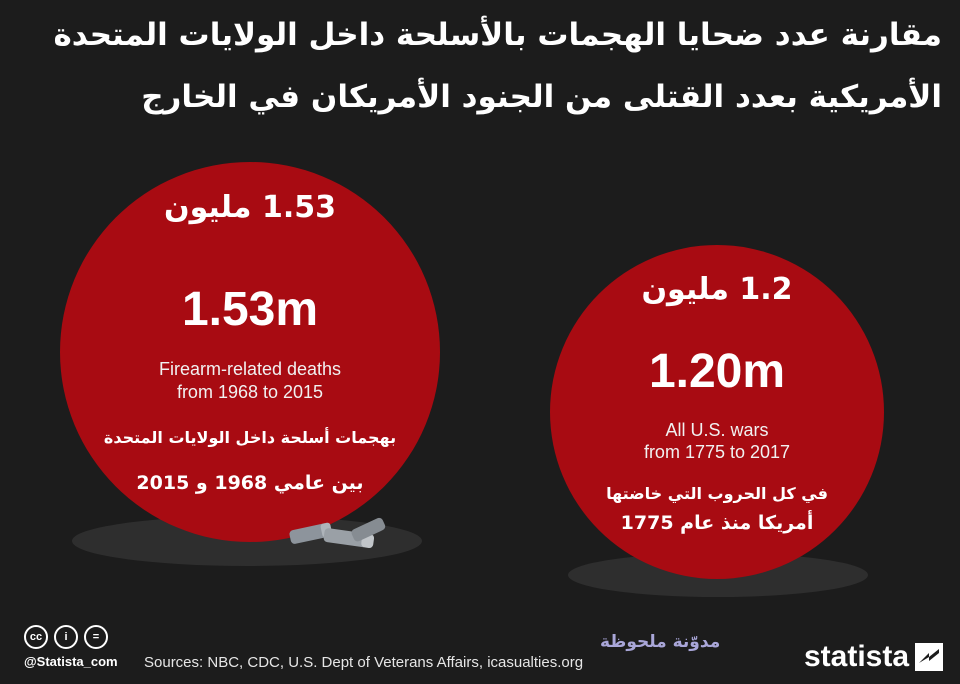 This screenshot has height=684, width=960. I want to click on left-arabic-line-1: بهجمات أسلحة داخل الولايات المتحدة, so click(250, 437).